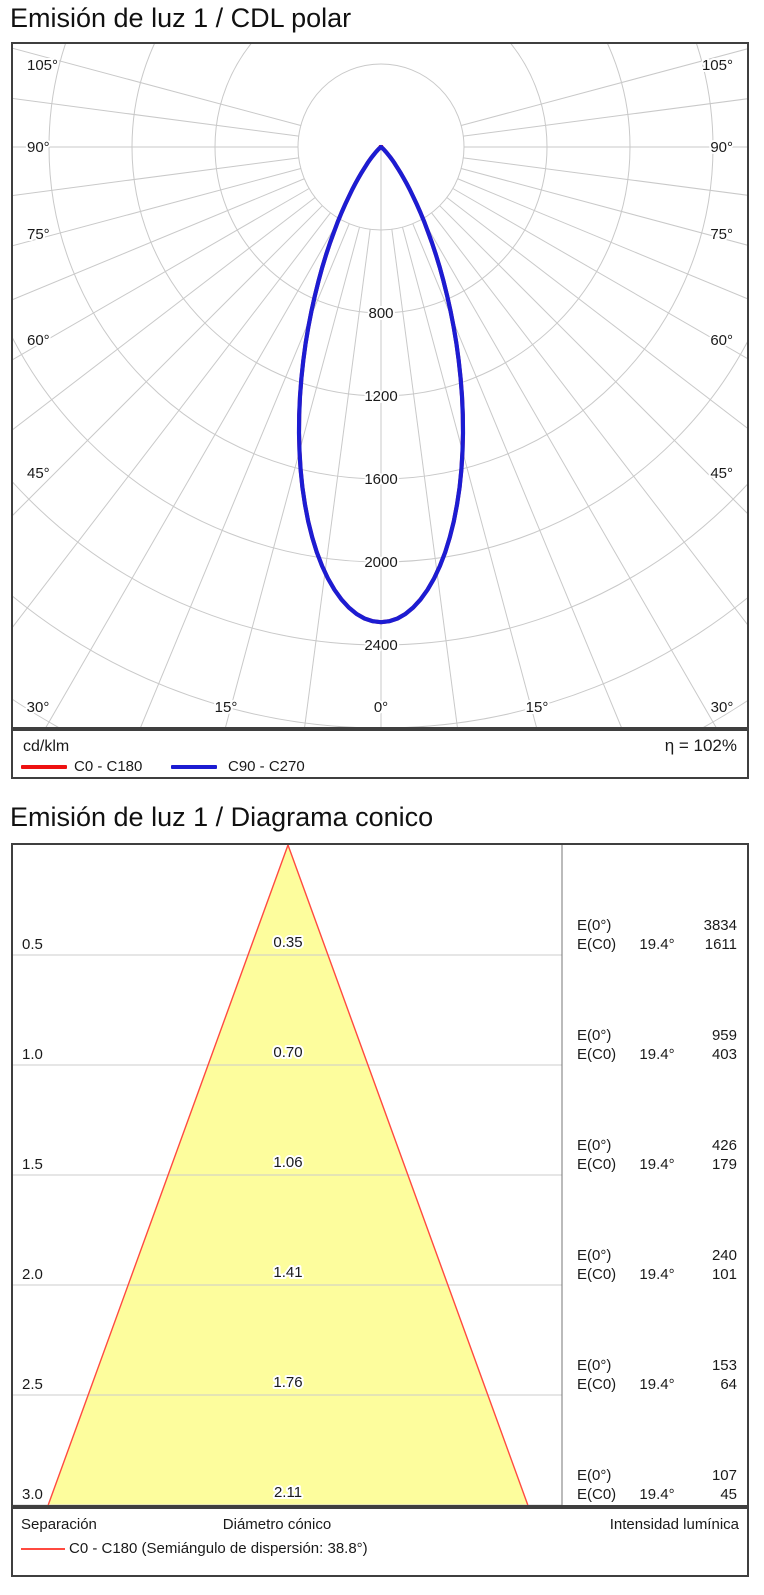  Describe the element at coordinates (194, 767) in the screenshot. I see `c90-c270-swatch` at that location.